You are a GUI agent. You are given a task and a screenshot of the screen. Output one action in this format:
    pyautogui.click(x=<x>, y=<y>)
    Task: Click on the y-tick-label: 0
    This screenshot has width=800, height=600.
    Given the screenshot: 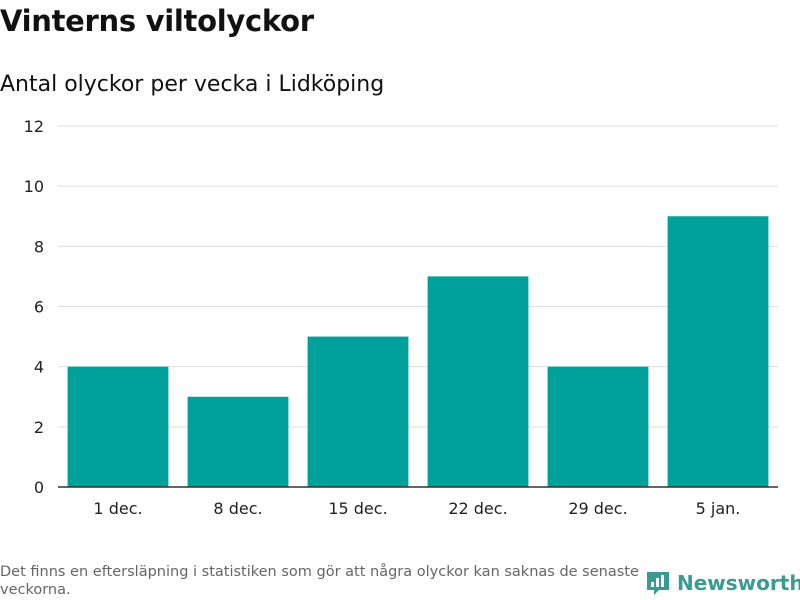 What is the action you would take?
    pyautogui.click(x=39, y=487)
    